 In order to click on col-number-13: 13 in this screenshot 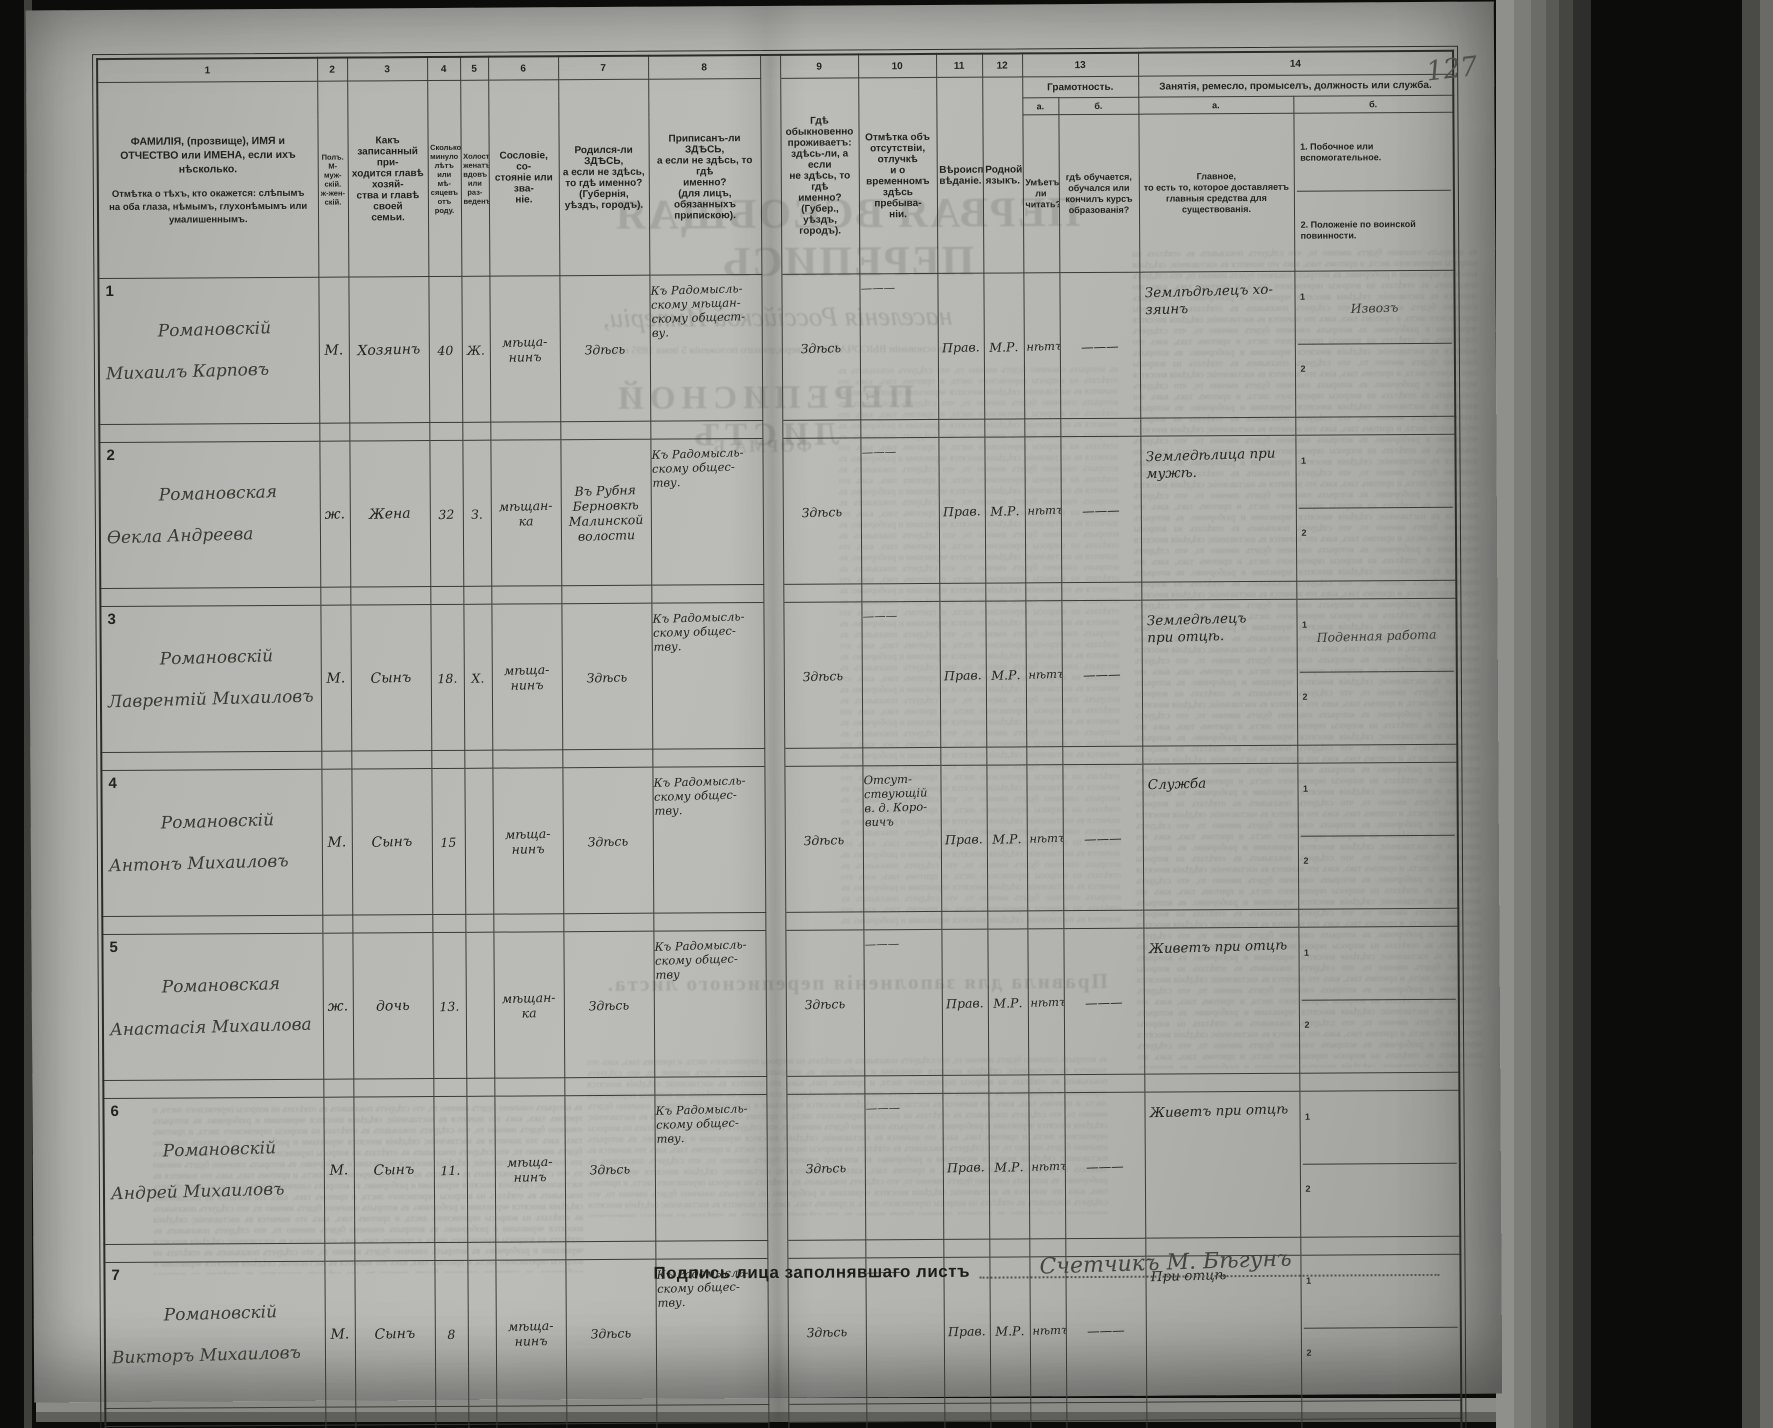, I will do `click(1080, 64)`.